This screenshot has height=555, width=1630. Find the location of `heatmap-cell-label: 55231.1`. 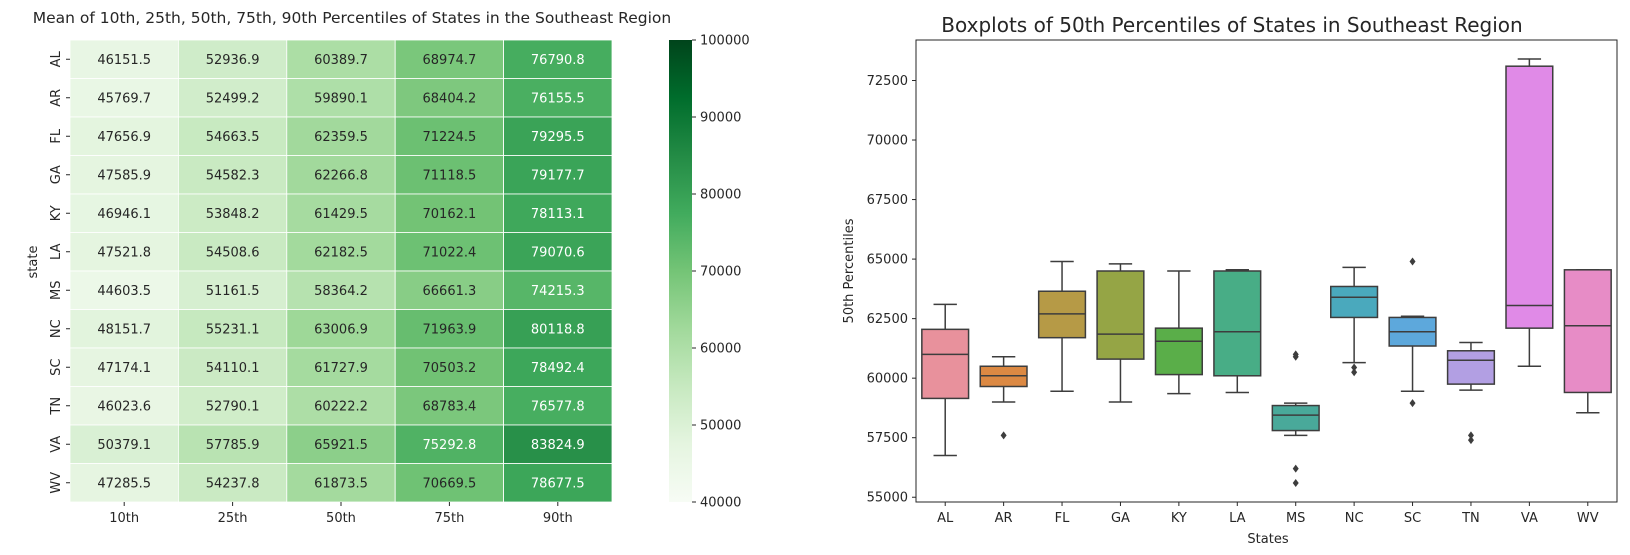

heatmap-cell-label: 55231.1 is located at coordinates (233, 329).